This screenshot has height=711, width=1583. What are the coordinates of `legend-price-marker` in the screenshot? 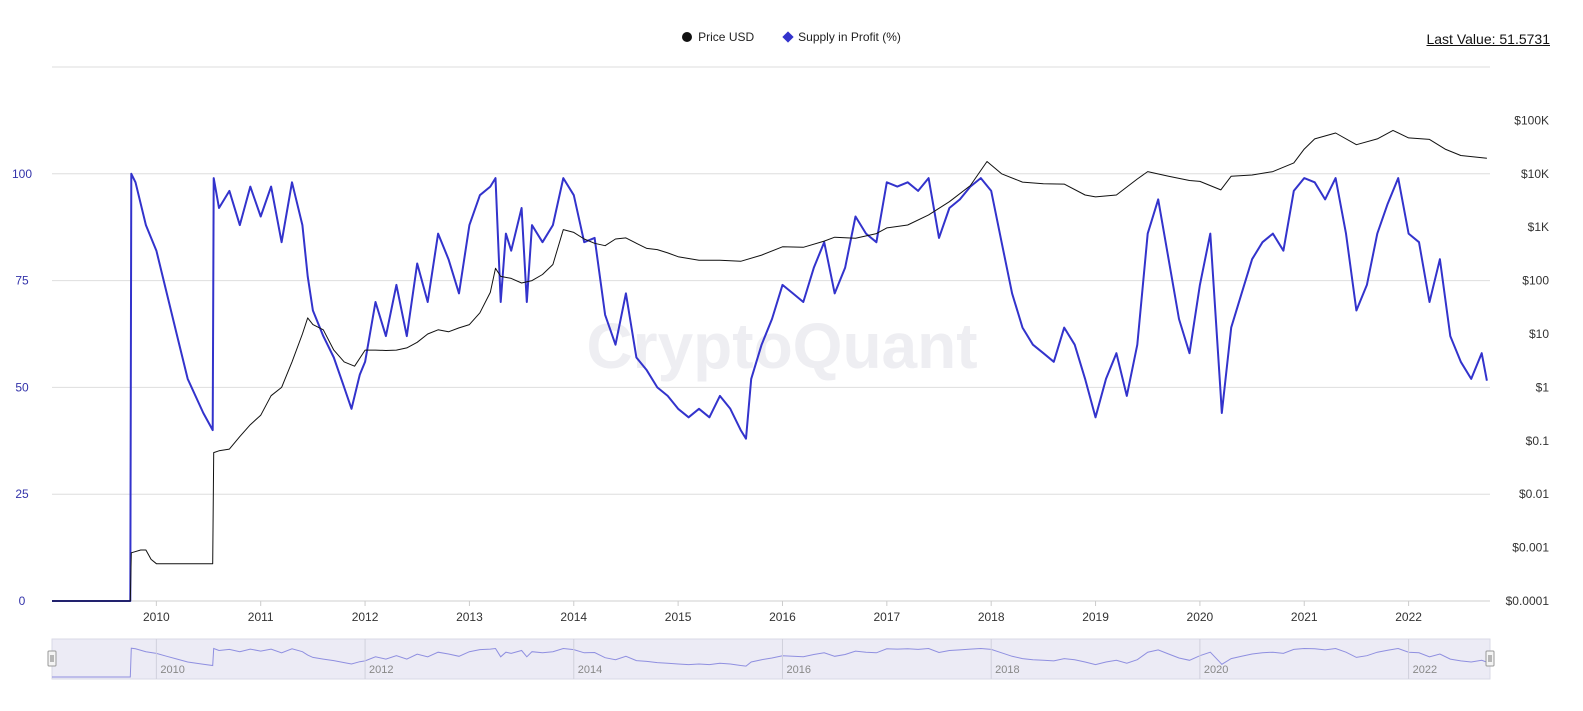 It's located at (687, 37).